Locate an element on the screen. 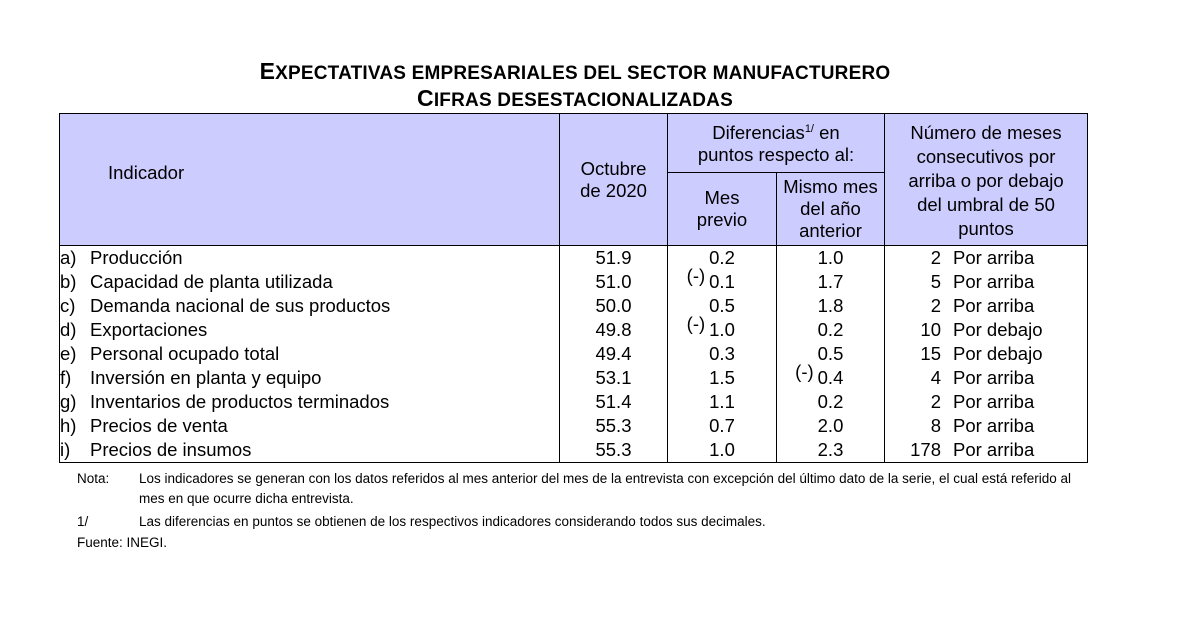 The image size is (1200, 623). value-mes-previo: 0.1 is located at coordinates (722, 281).